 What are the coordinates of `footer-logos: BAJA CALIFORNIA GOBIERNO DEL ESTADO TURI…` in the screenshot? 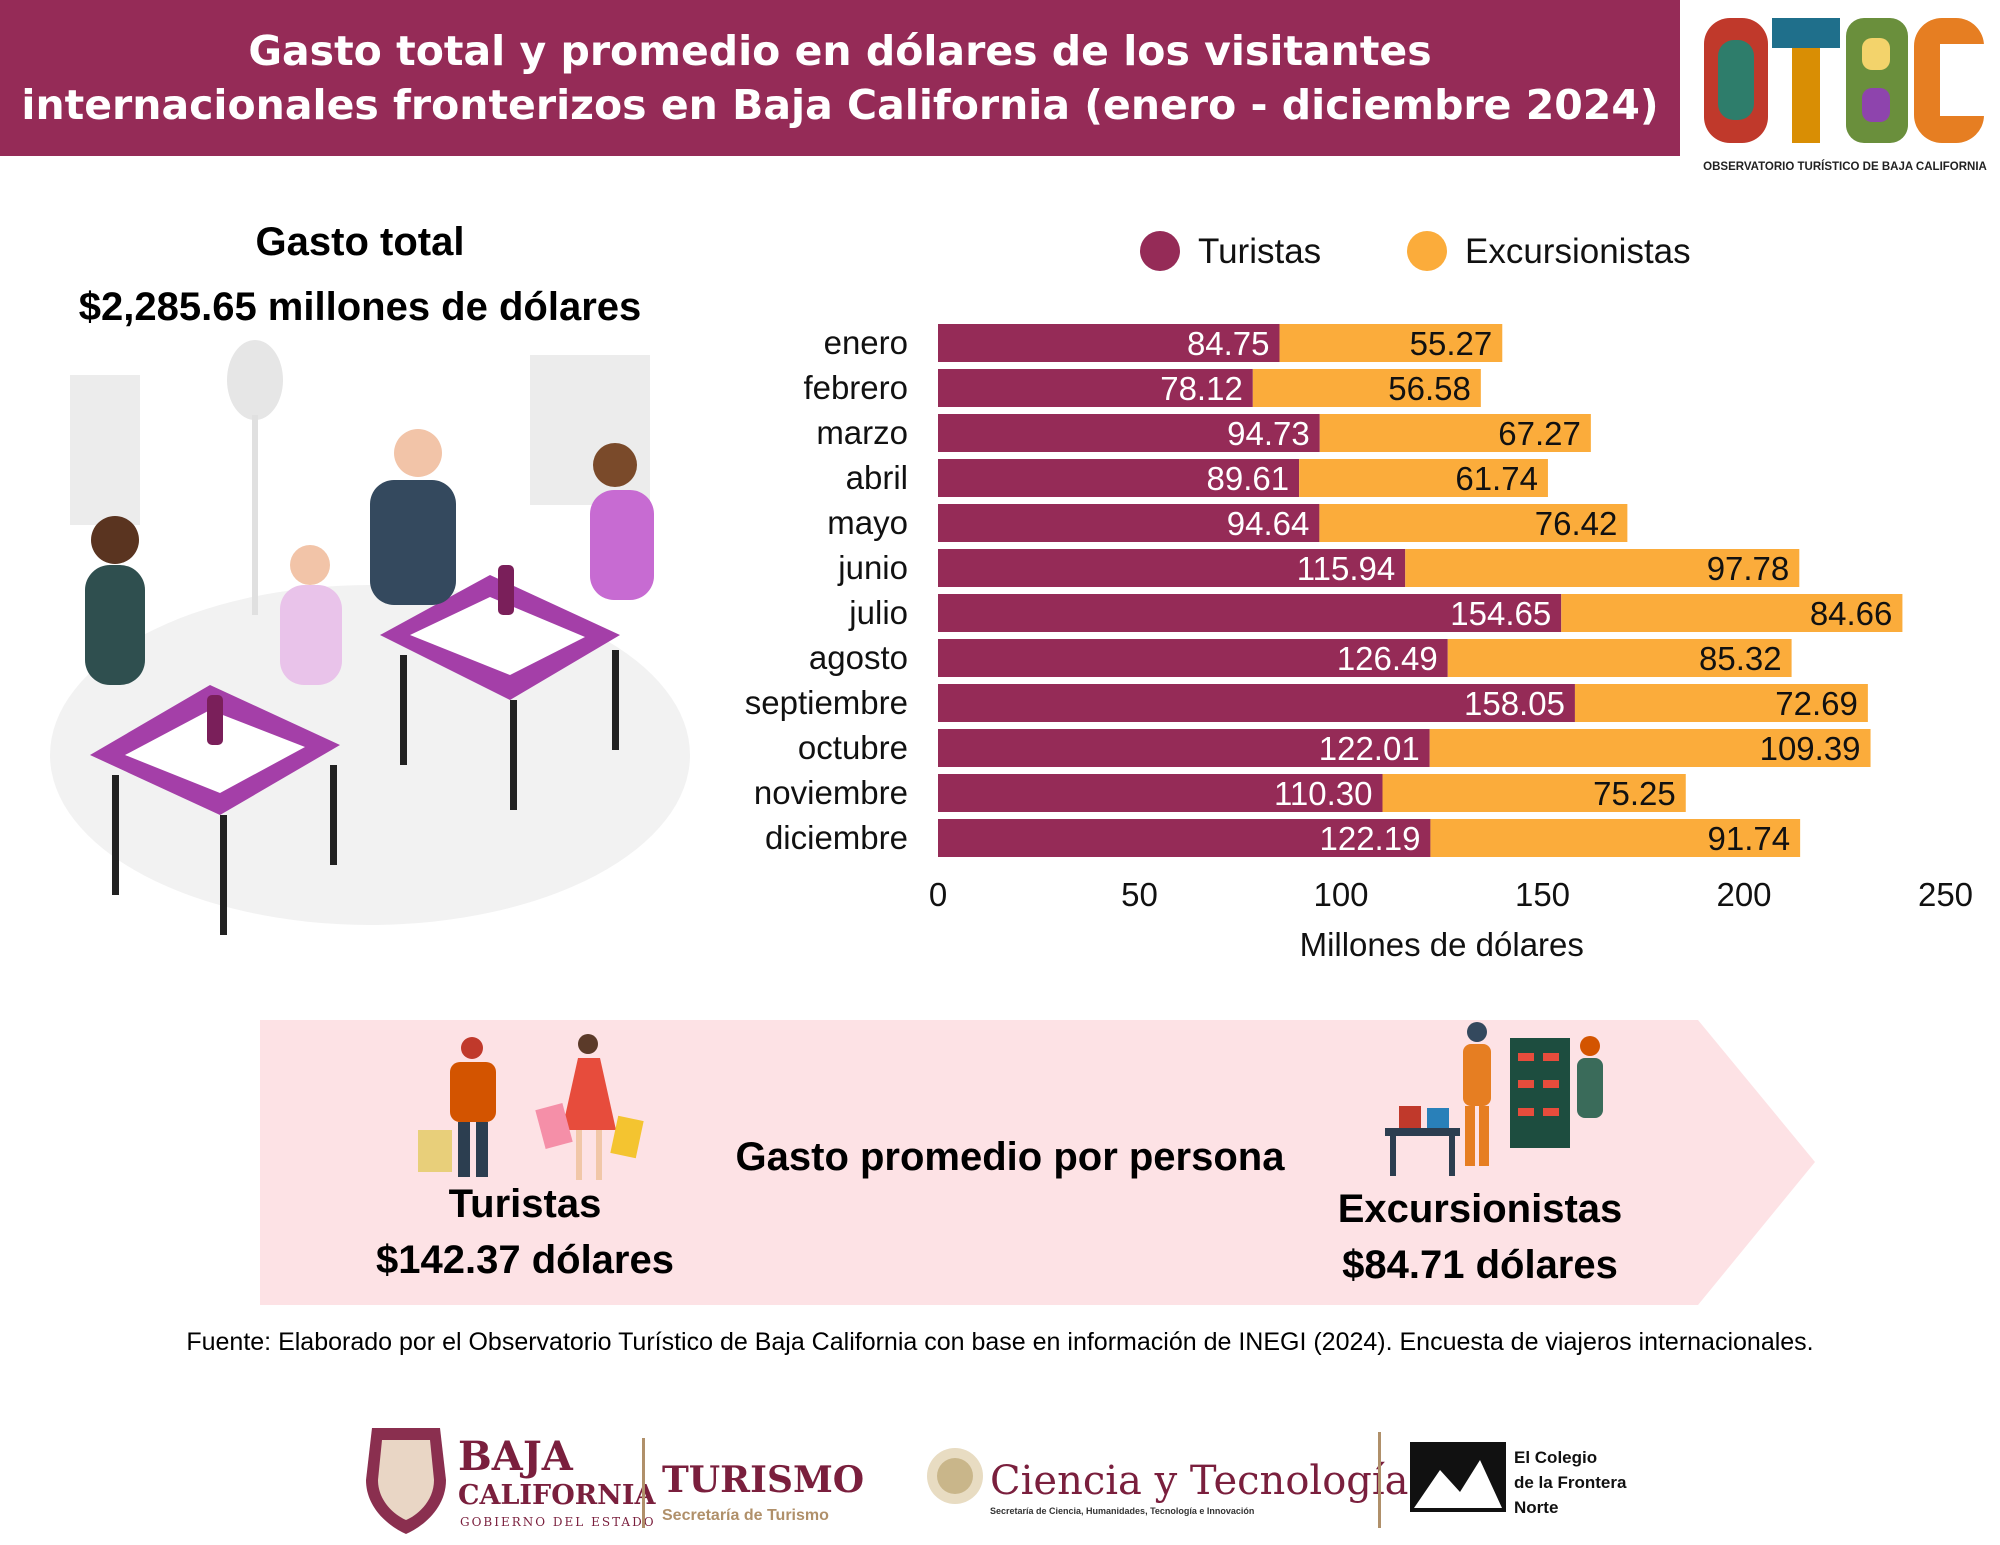 It's located at (996, 1481).